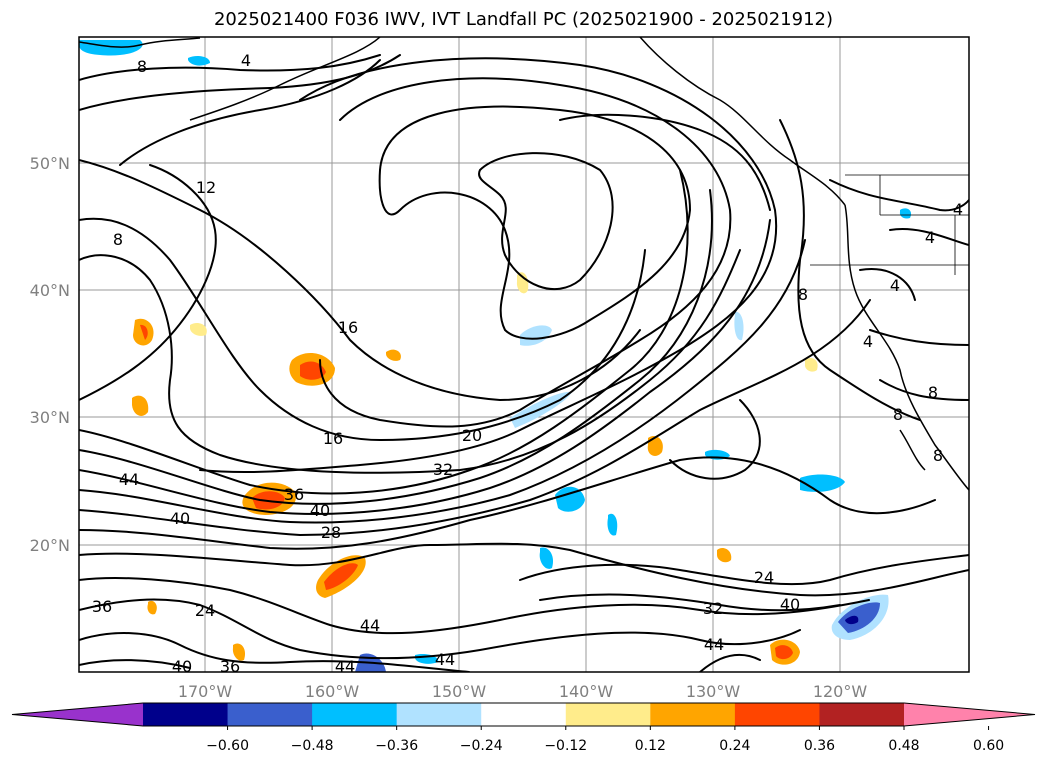 The width and height of the screenshot is (1047, 765). What do you see at coordinates (50, 417) in the screenshot?
I see `lat-tick-label: 30°N` at bounding box center [50, 417].